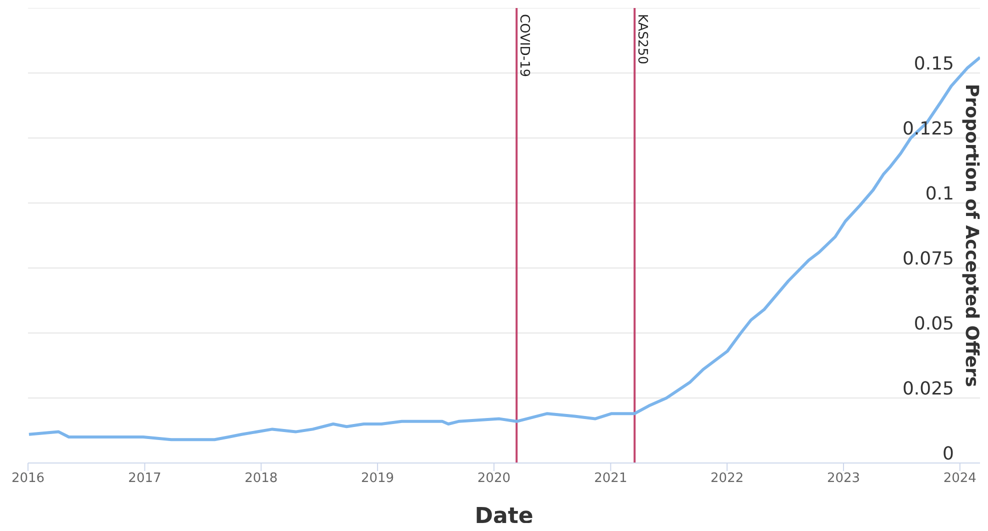  Describe the element at coordinates (145, 478) in the screenshot. I see `x-tick-label: 2017` at that location.